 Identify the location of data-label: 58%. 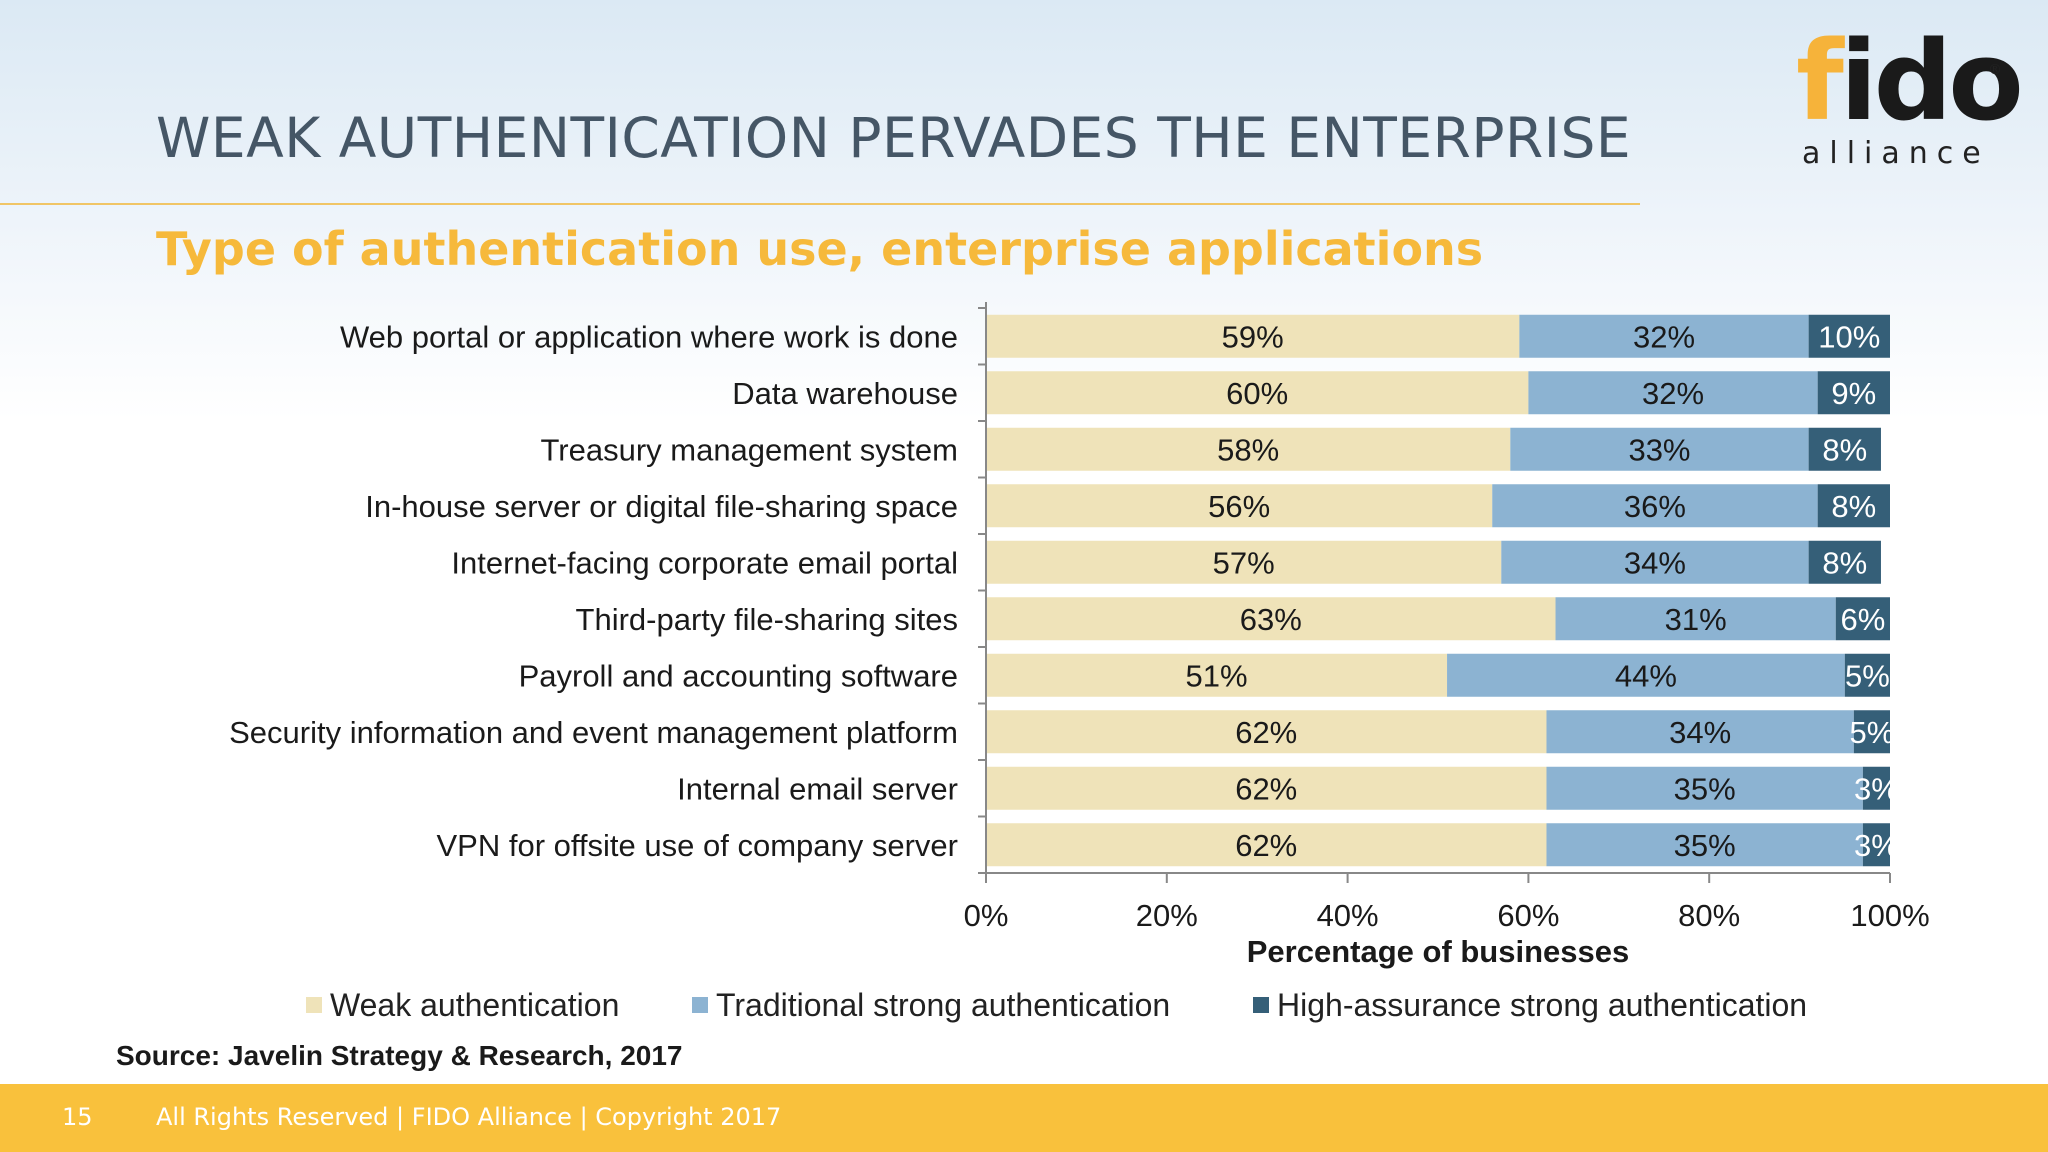
(1248, 449).